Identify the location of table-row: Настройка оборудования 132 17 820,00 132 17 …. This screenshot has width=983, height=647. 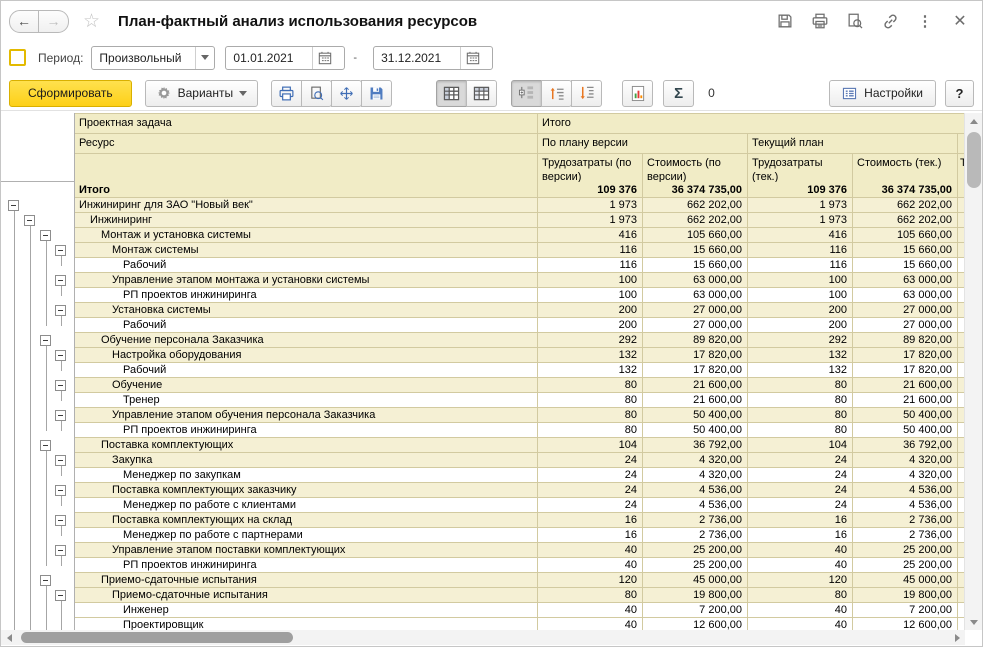
(483, 355).